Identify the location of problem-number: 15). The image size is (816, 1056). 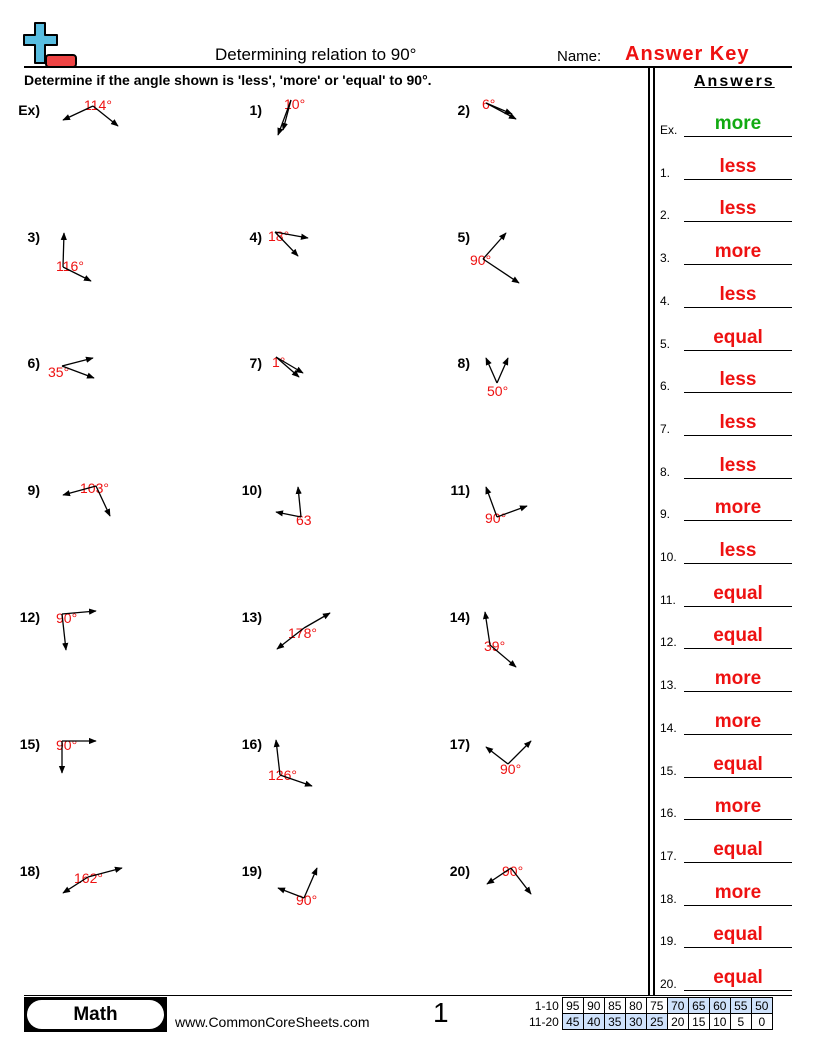
(29, 744).